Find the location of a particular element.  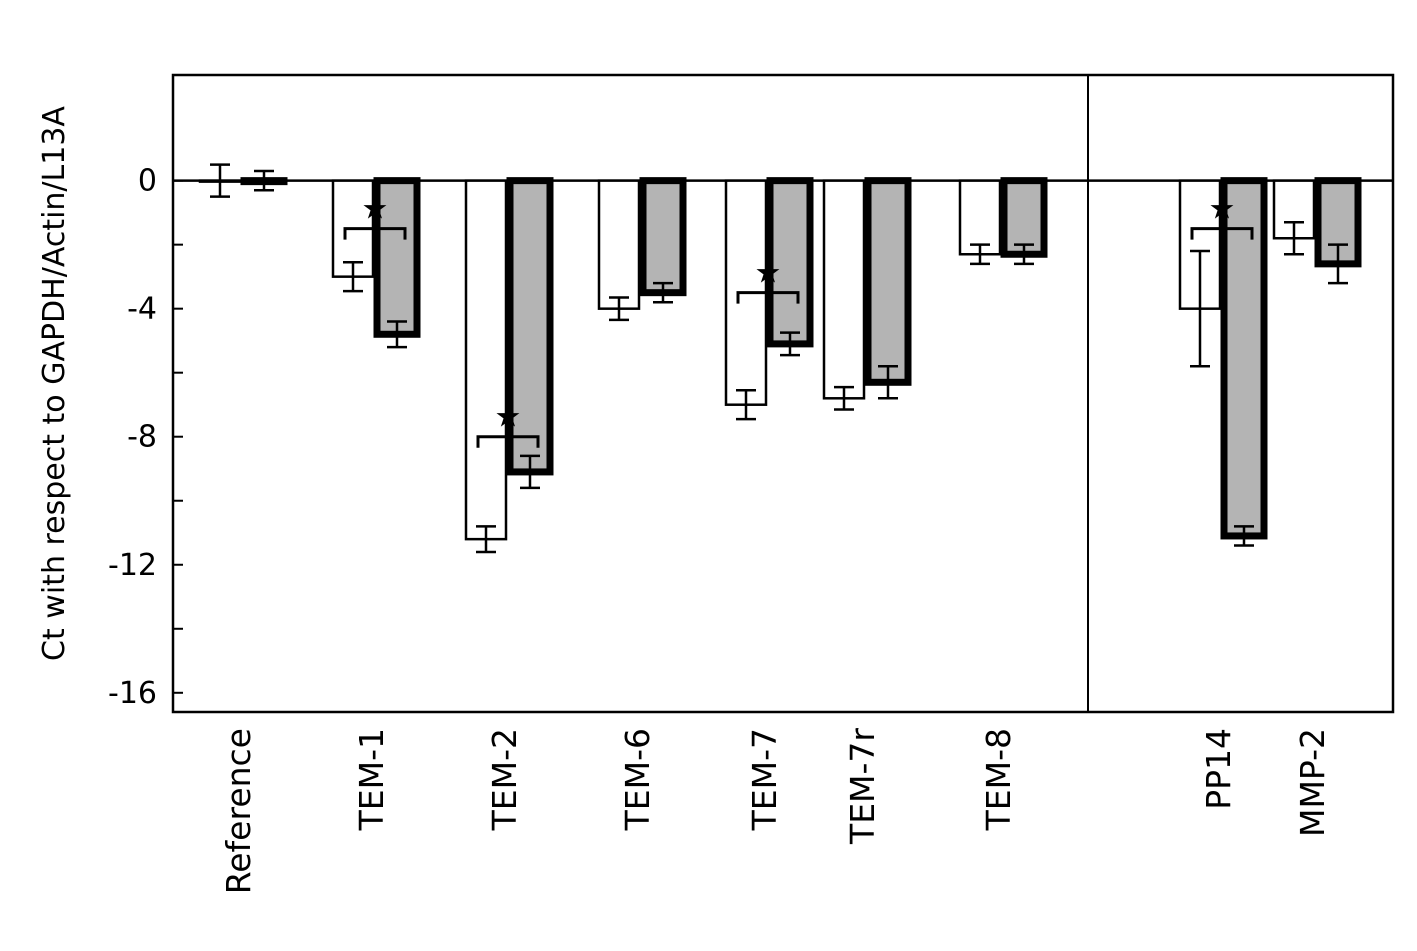

y-tick-label: 0 is located at coordinates (147, 181).